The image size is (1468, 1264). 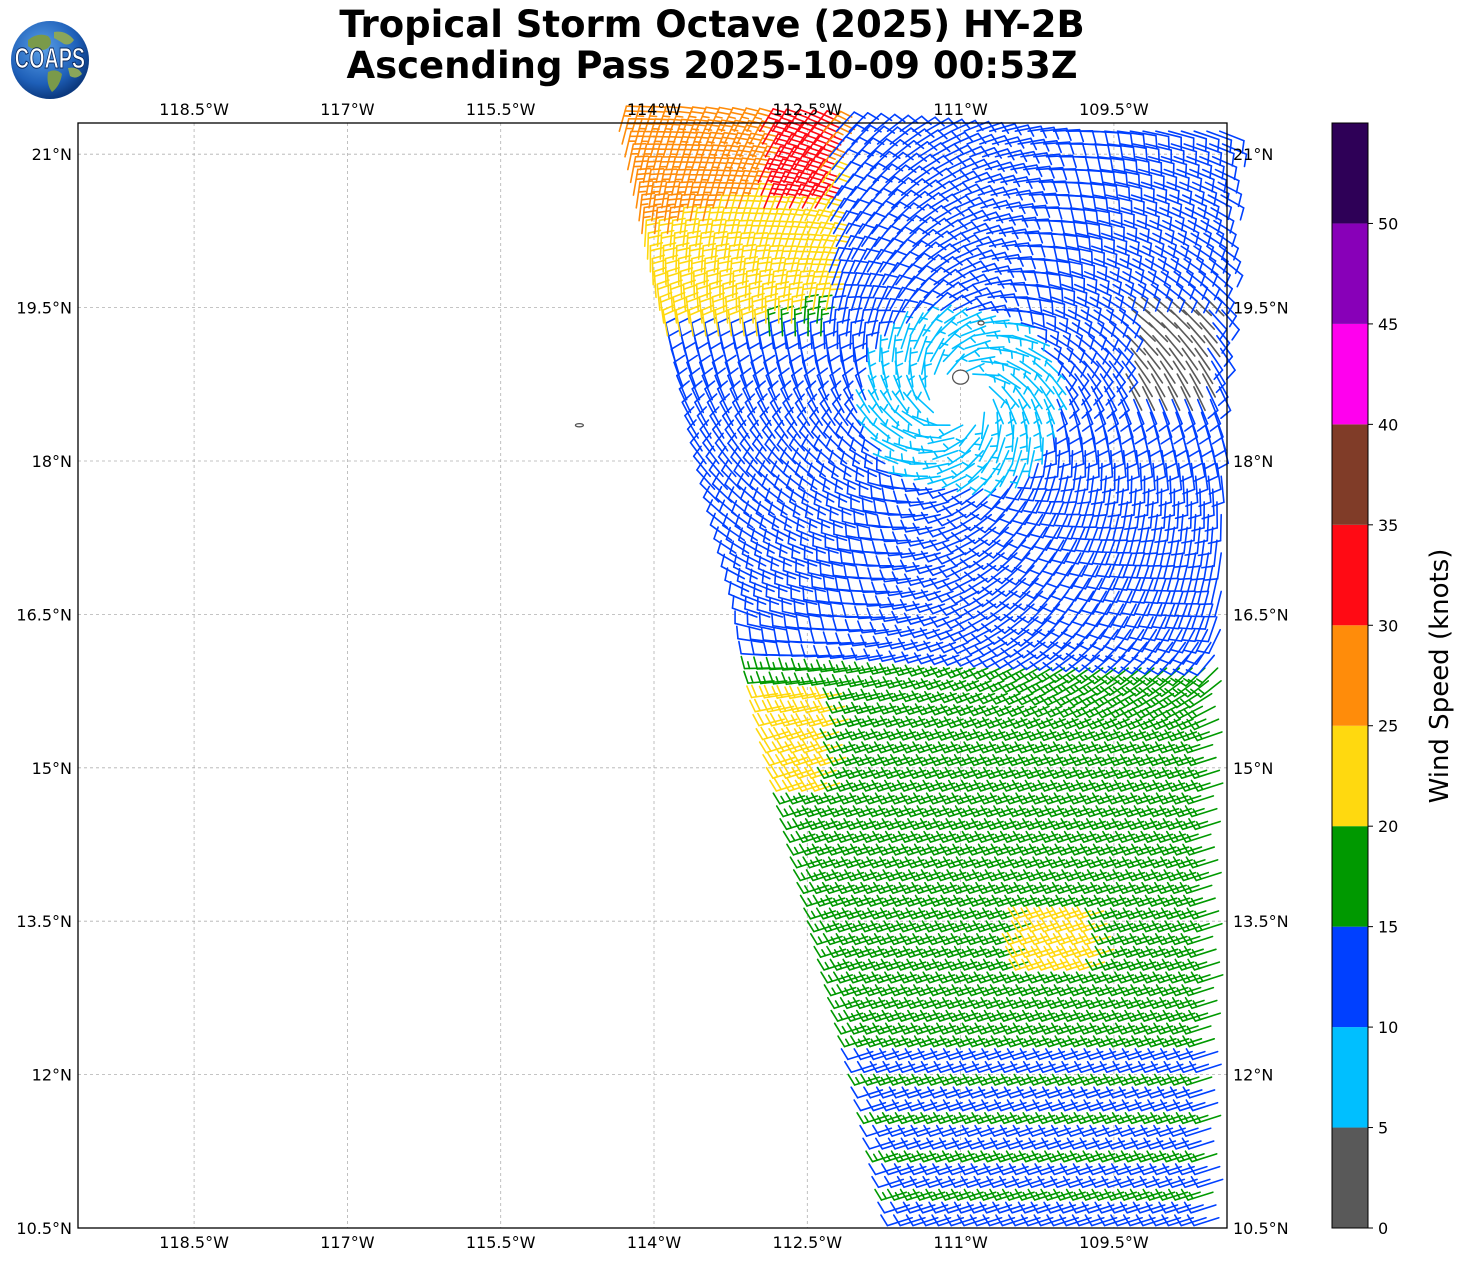 I want to click on lat-tick-label-right: 19.5°N, so click(x=1261, y=308).